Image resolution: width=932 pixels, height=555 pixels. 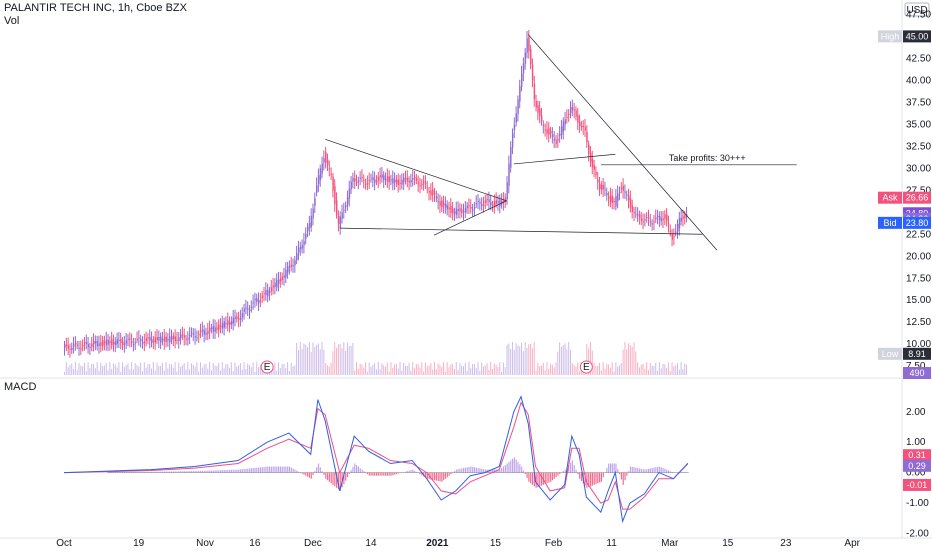 What do you see at coordinates (917, 354) in the screenshot?
I see `low-tag-value: 8.91` at bounding box center [917, 354].